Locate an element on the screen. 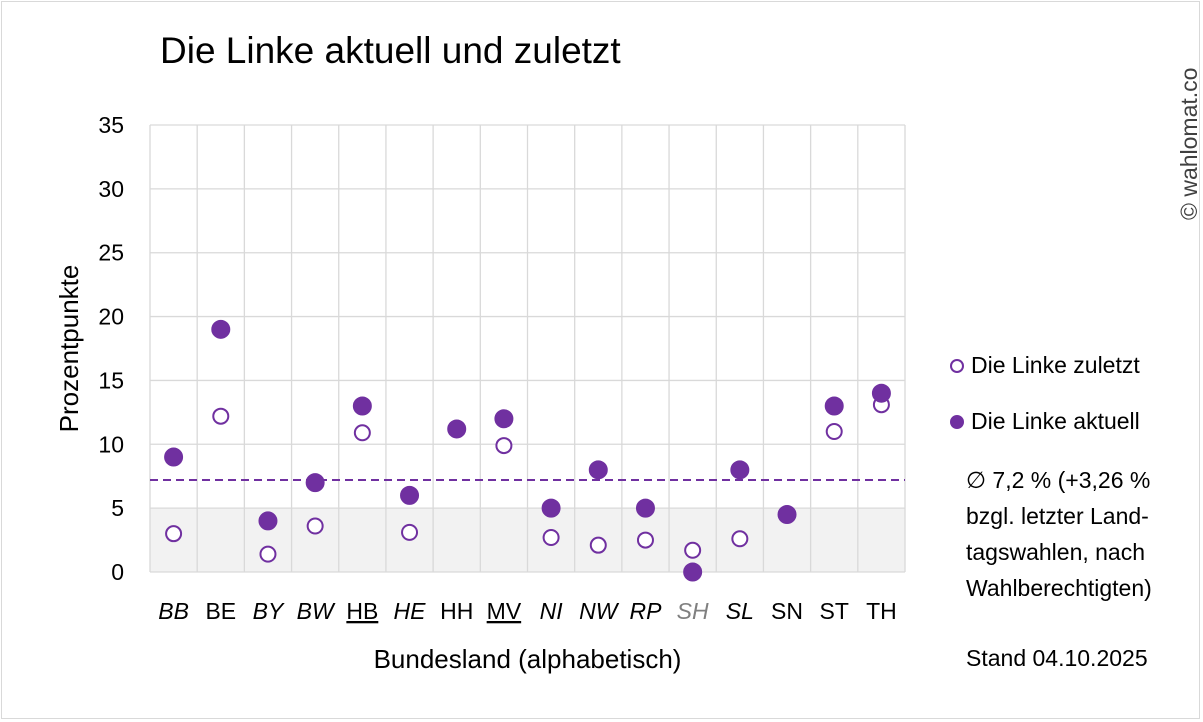  chart-title: Die Linke aktuell und zuletzt is located at coordinates (390, 50).